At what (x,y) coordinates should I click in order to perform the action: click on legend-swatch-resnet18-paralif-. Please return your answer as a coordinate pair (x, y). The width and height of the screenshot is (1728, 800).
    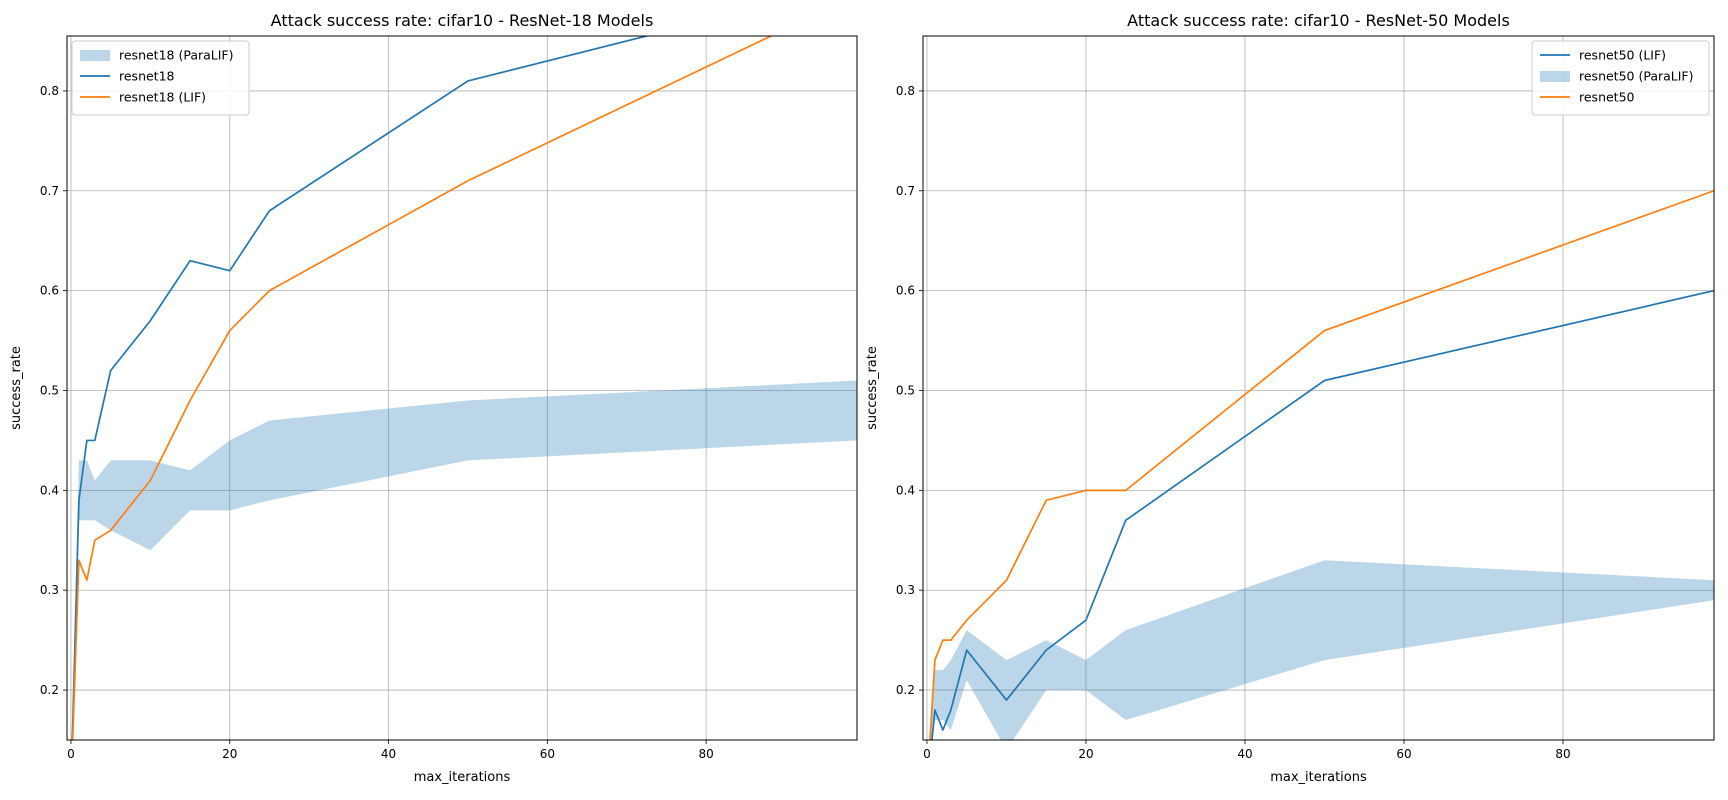
    Looking at the image, I should click on (95, 55).